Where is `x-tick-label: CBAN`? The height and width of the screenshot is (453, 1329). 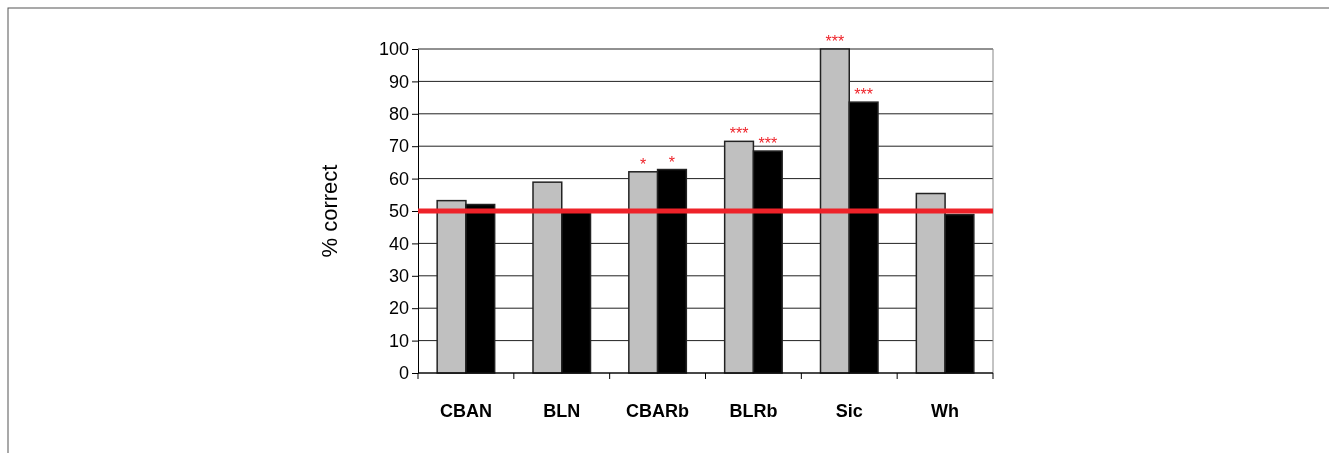
x-tick-label: CBAN is located at coordinates (465, 411).